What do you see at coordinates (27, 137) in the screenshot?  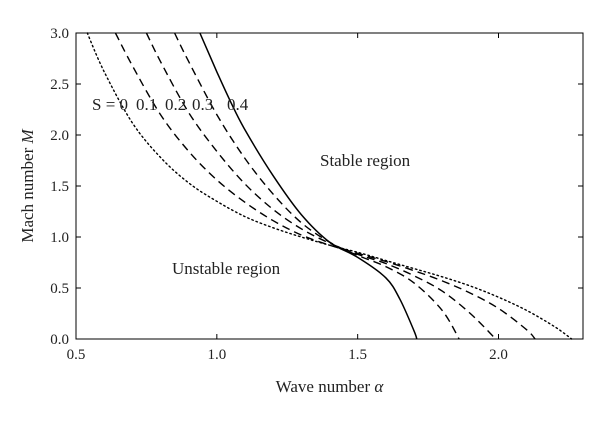 I see `y-axis-label-symbol: M` at bounding box center [27, 137].